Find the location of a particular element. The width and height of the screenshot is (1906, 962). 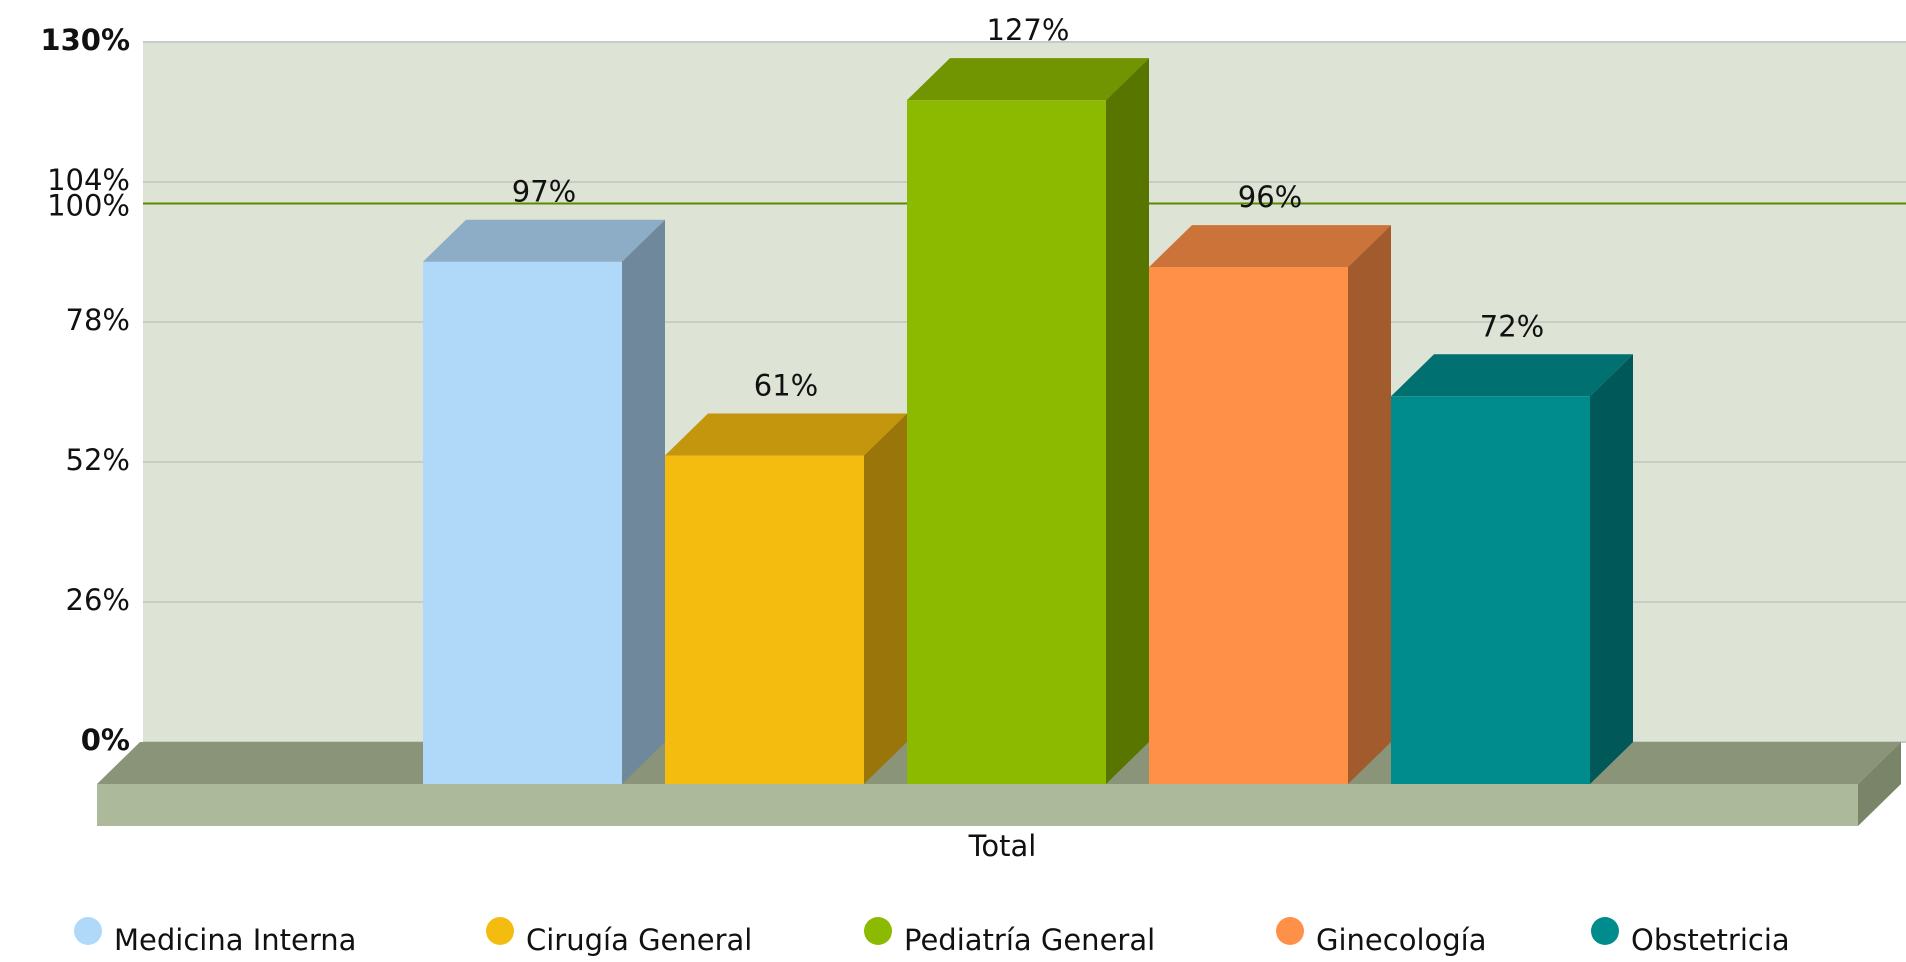

x-tick-label: Total is located at coordinates (1002, 846).